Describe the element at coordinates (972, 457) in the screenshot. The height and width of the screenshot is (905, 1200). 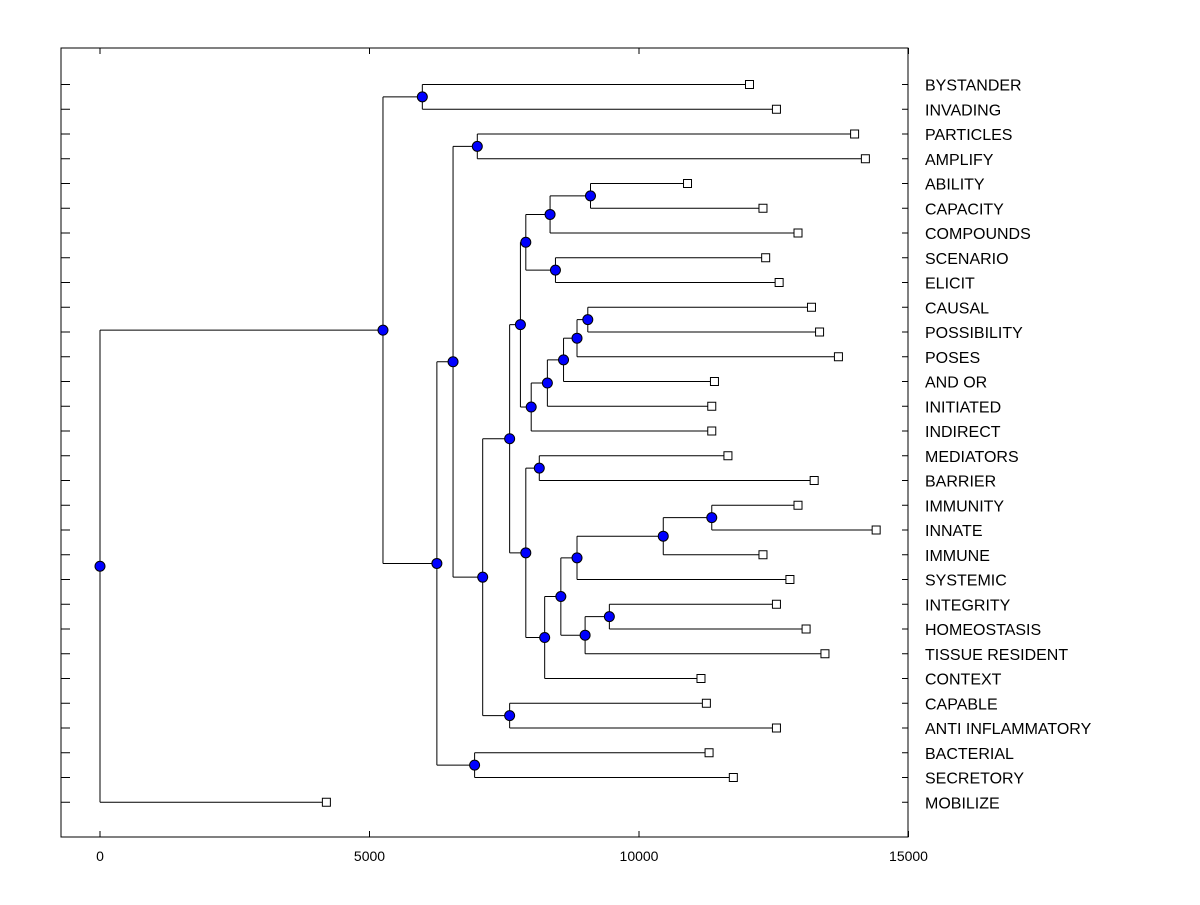
I see `leaf-label: MEDIATORS` at that location.